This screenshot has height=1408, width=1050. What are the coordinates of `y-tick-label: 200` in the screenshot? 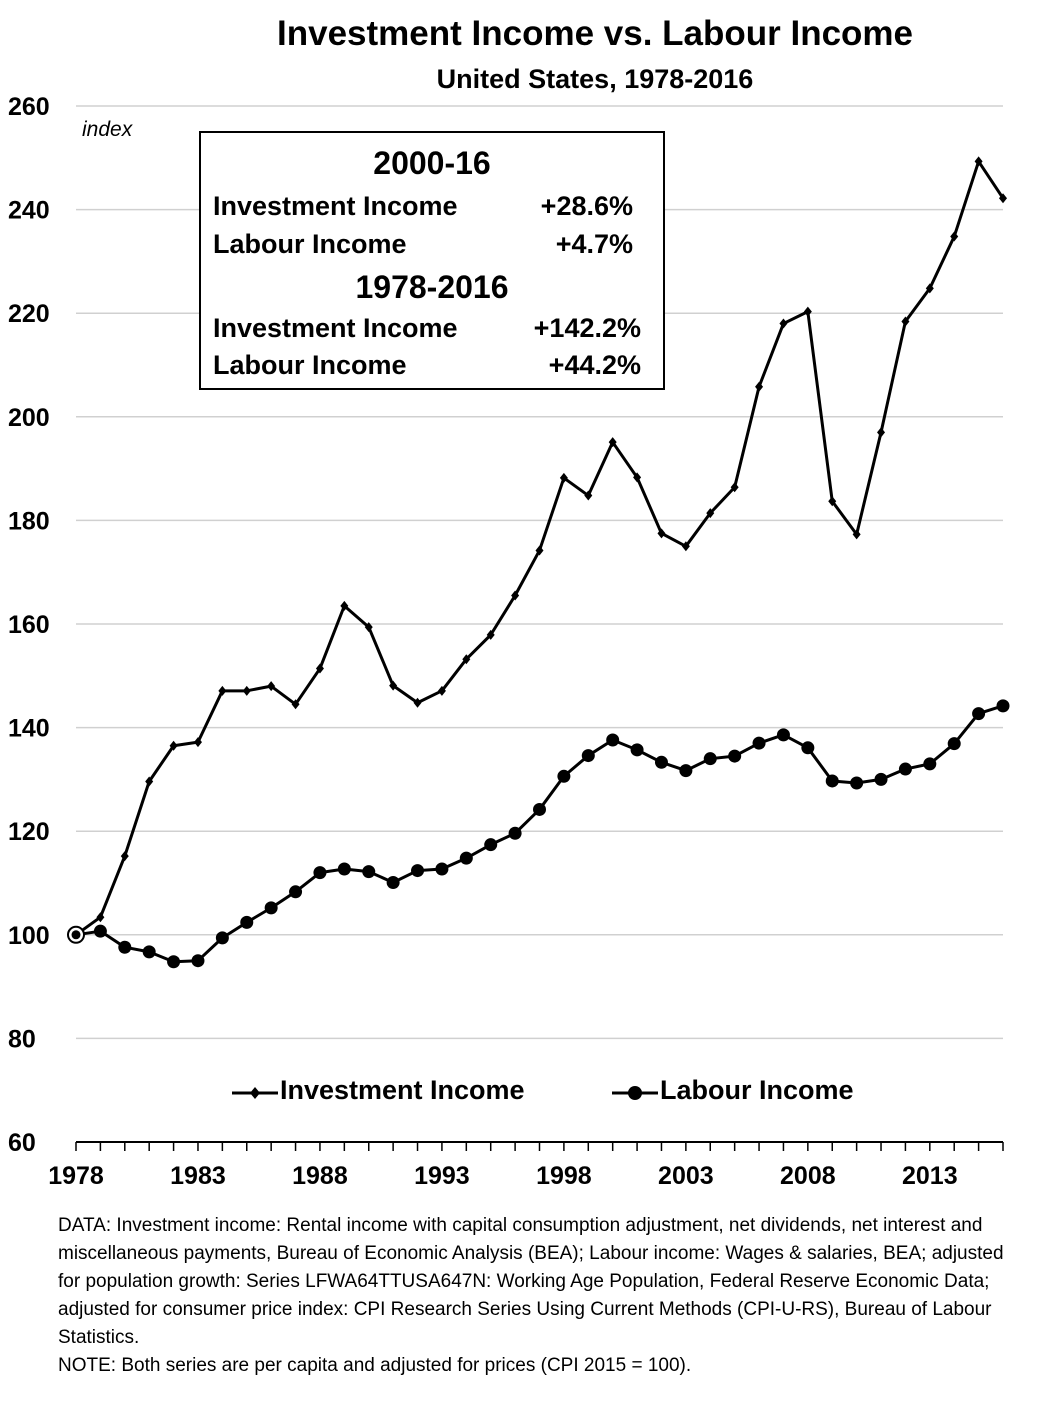 It's located at (29, 418).